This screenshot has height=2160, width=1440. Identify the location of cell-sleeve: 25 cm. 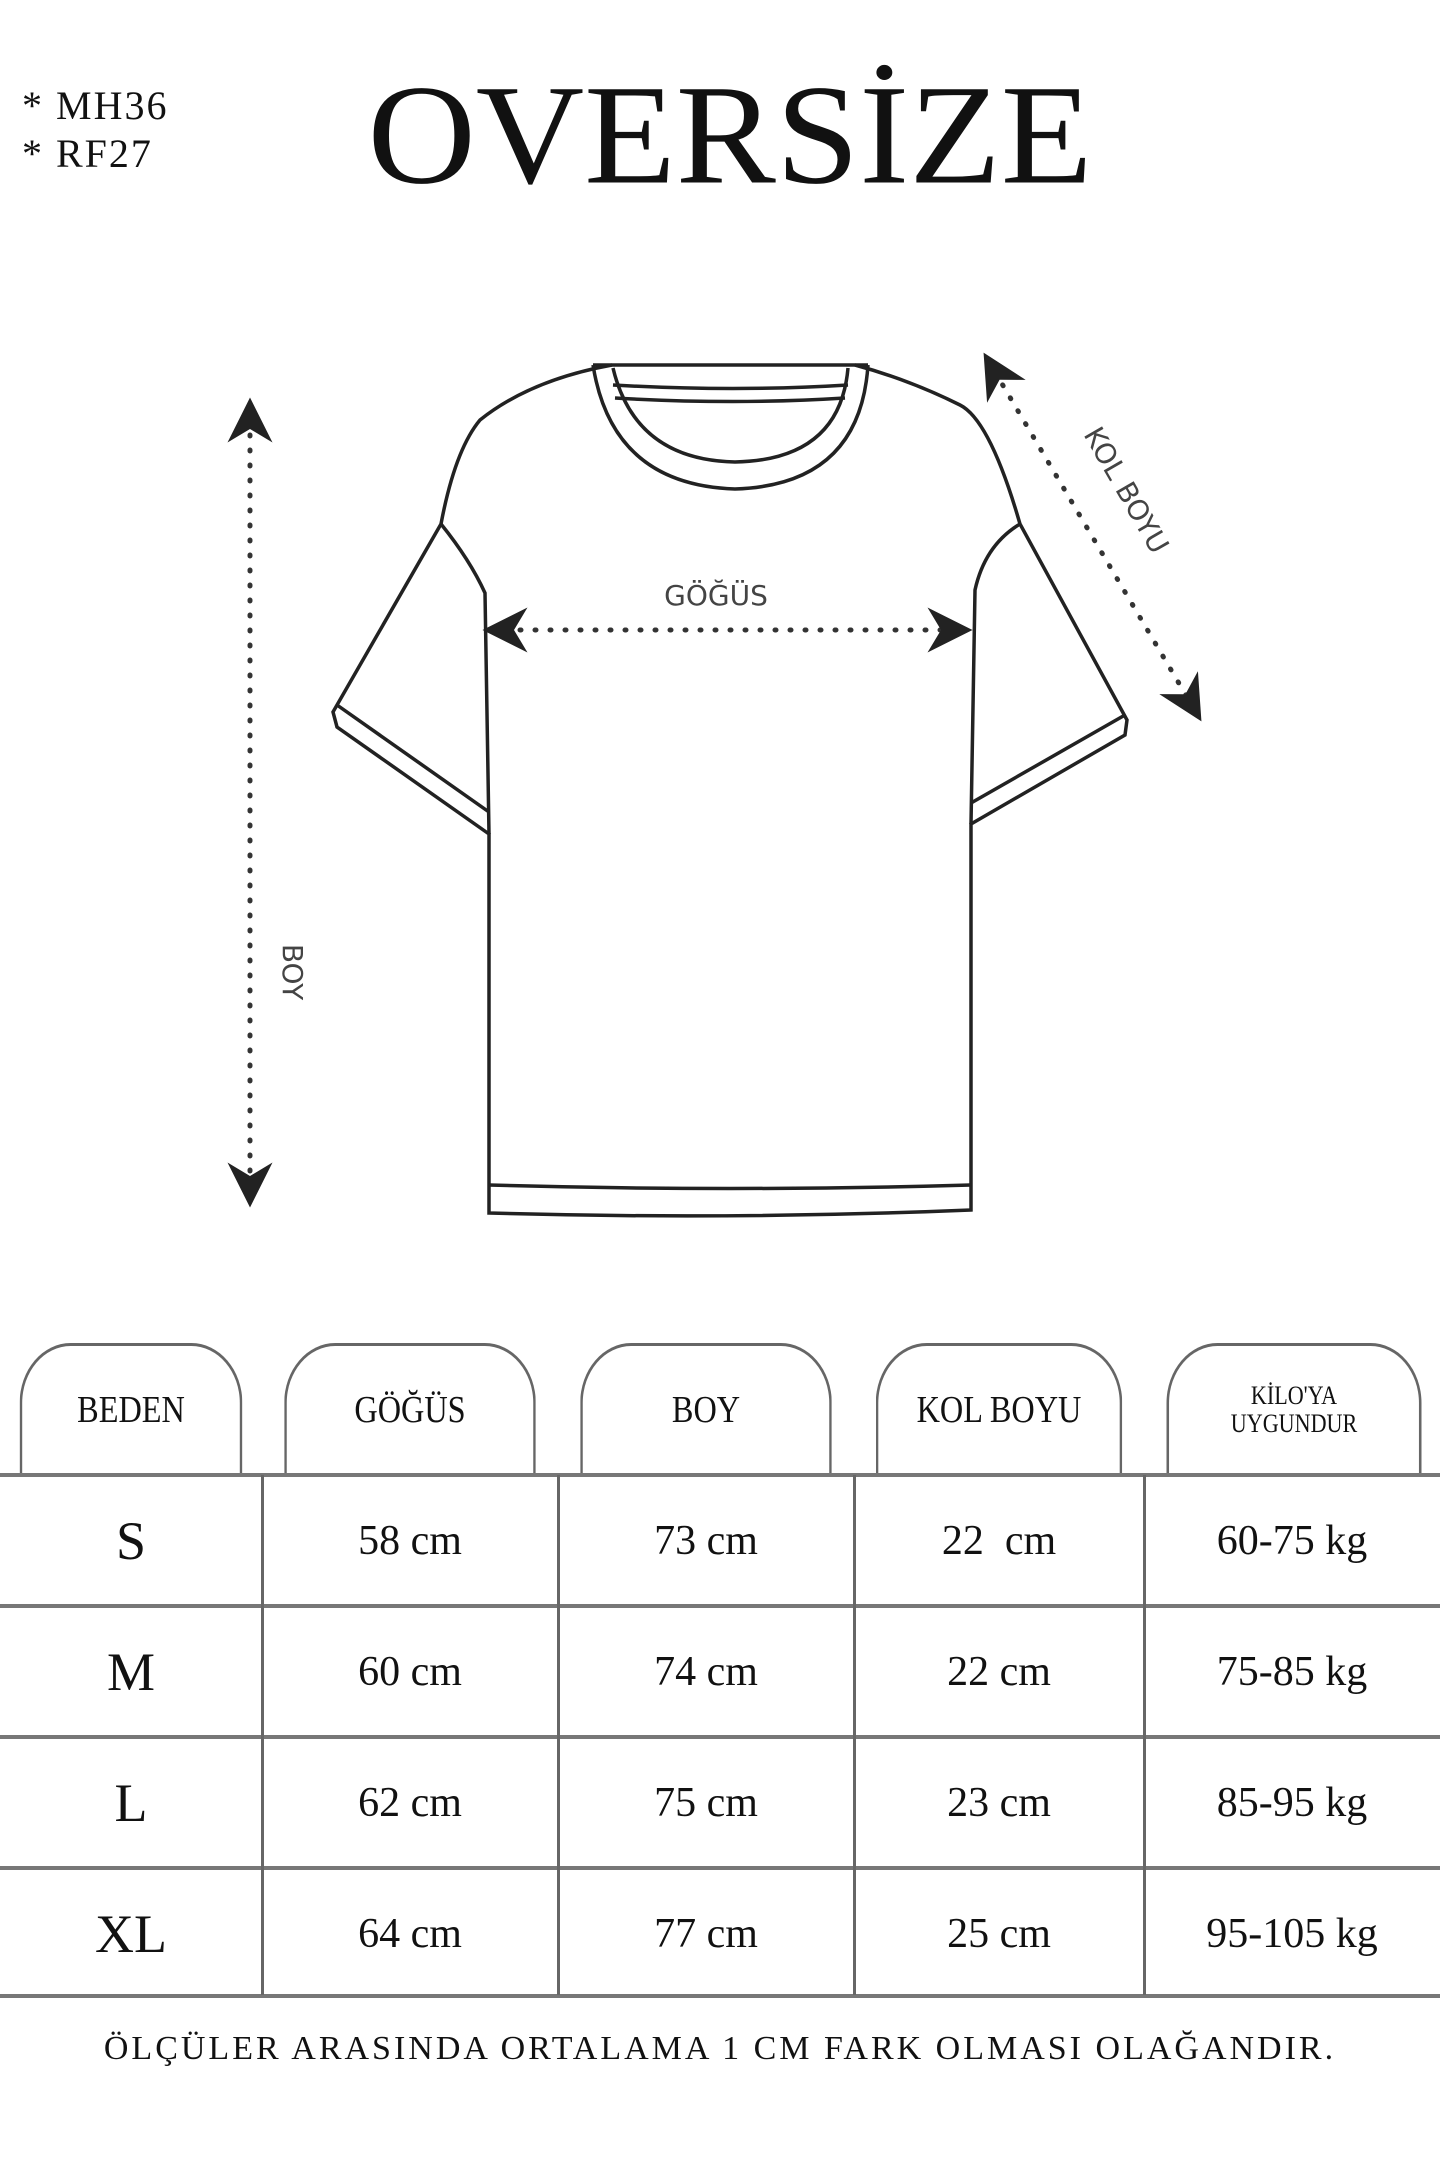
(999, 1933).